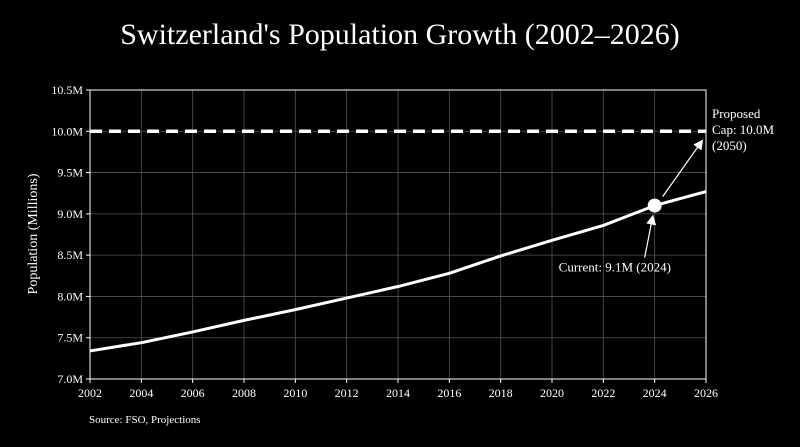 The height and width of the screenshot is (447, 800). Describe the element at coordinates (70, 379) in the screenshot. I see `y-tick-label: 7.0M` at that location.